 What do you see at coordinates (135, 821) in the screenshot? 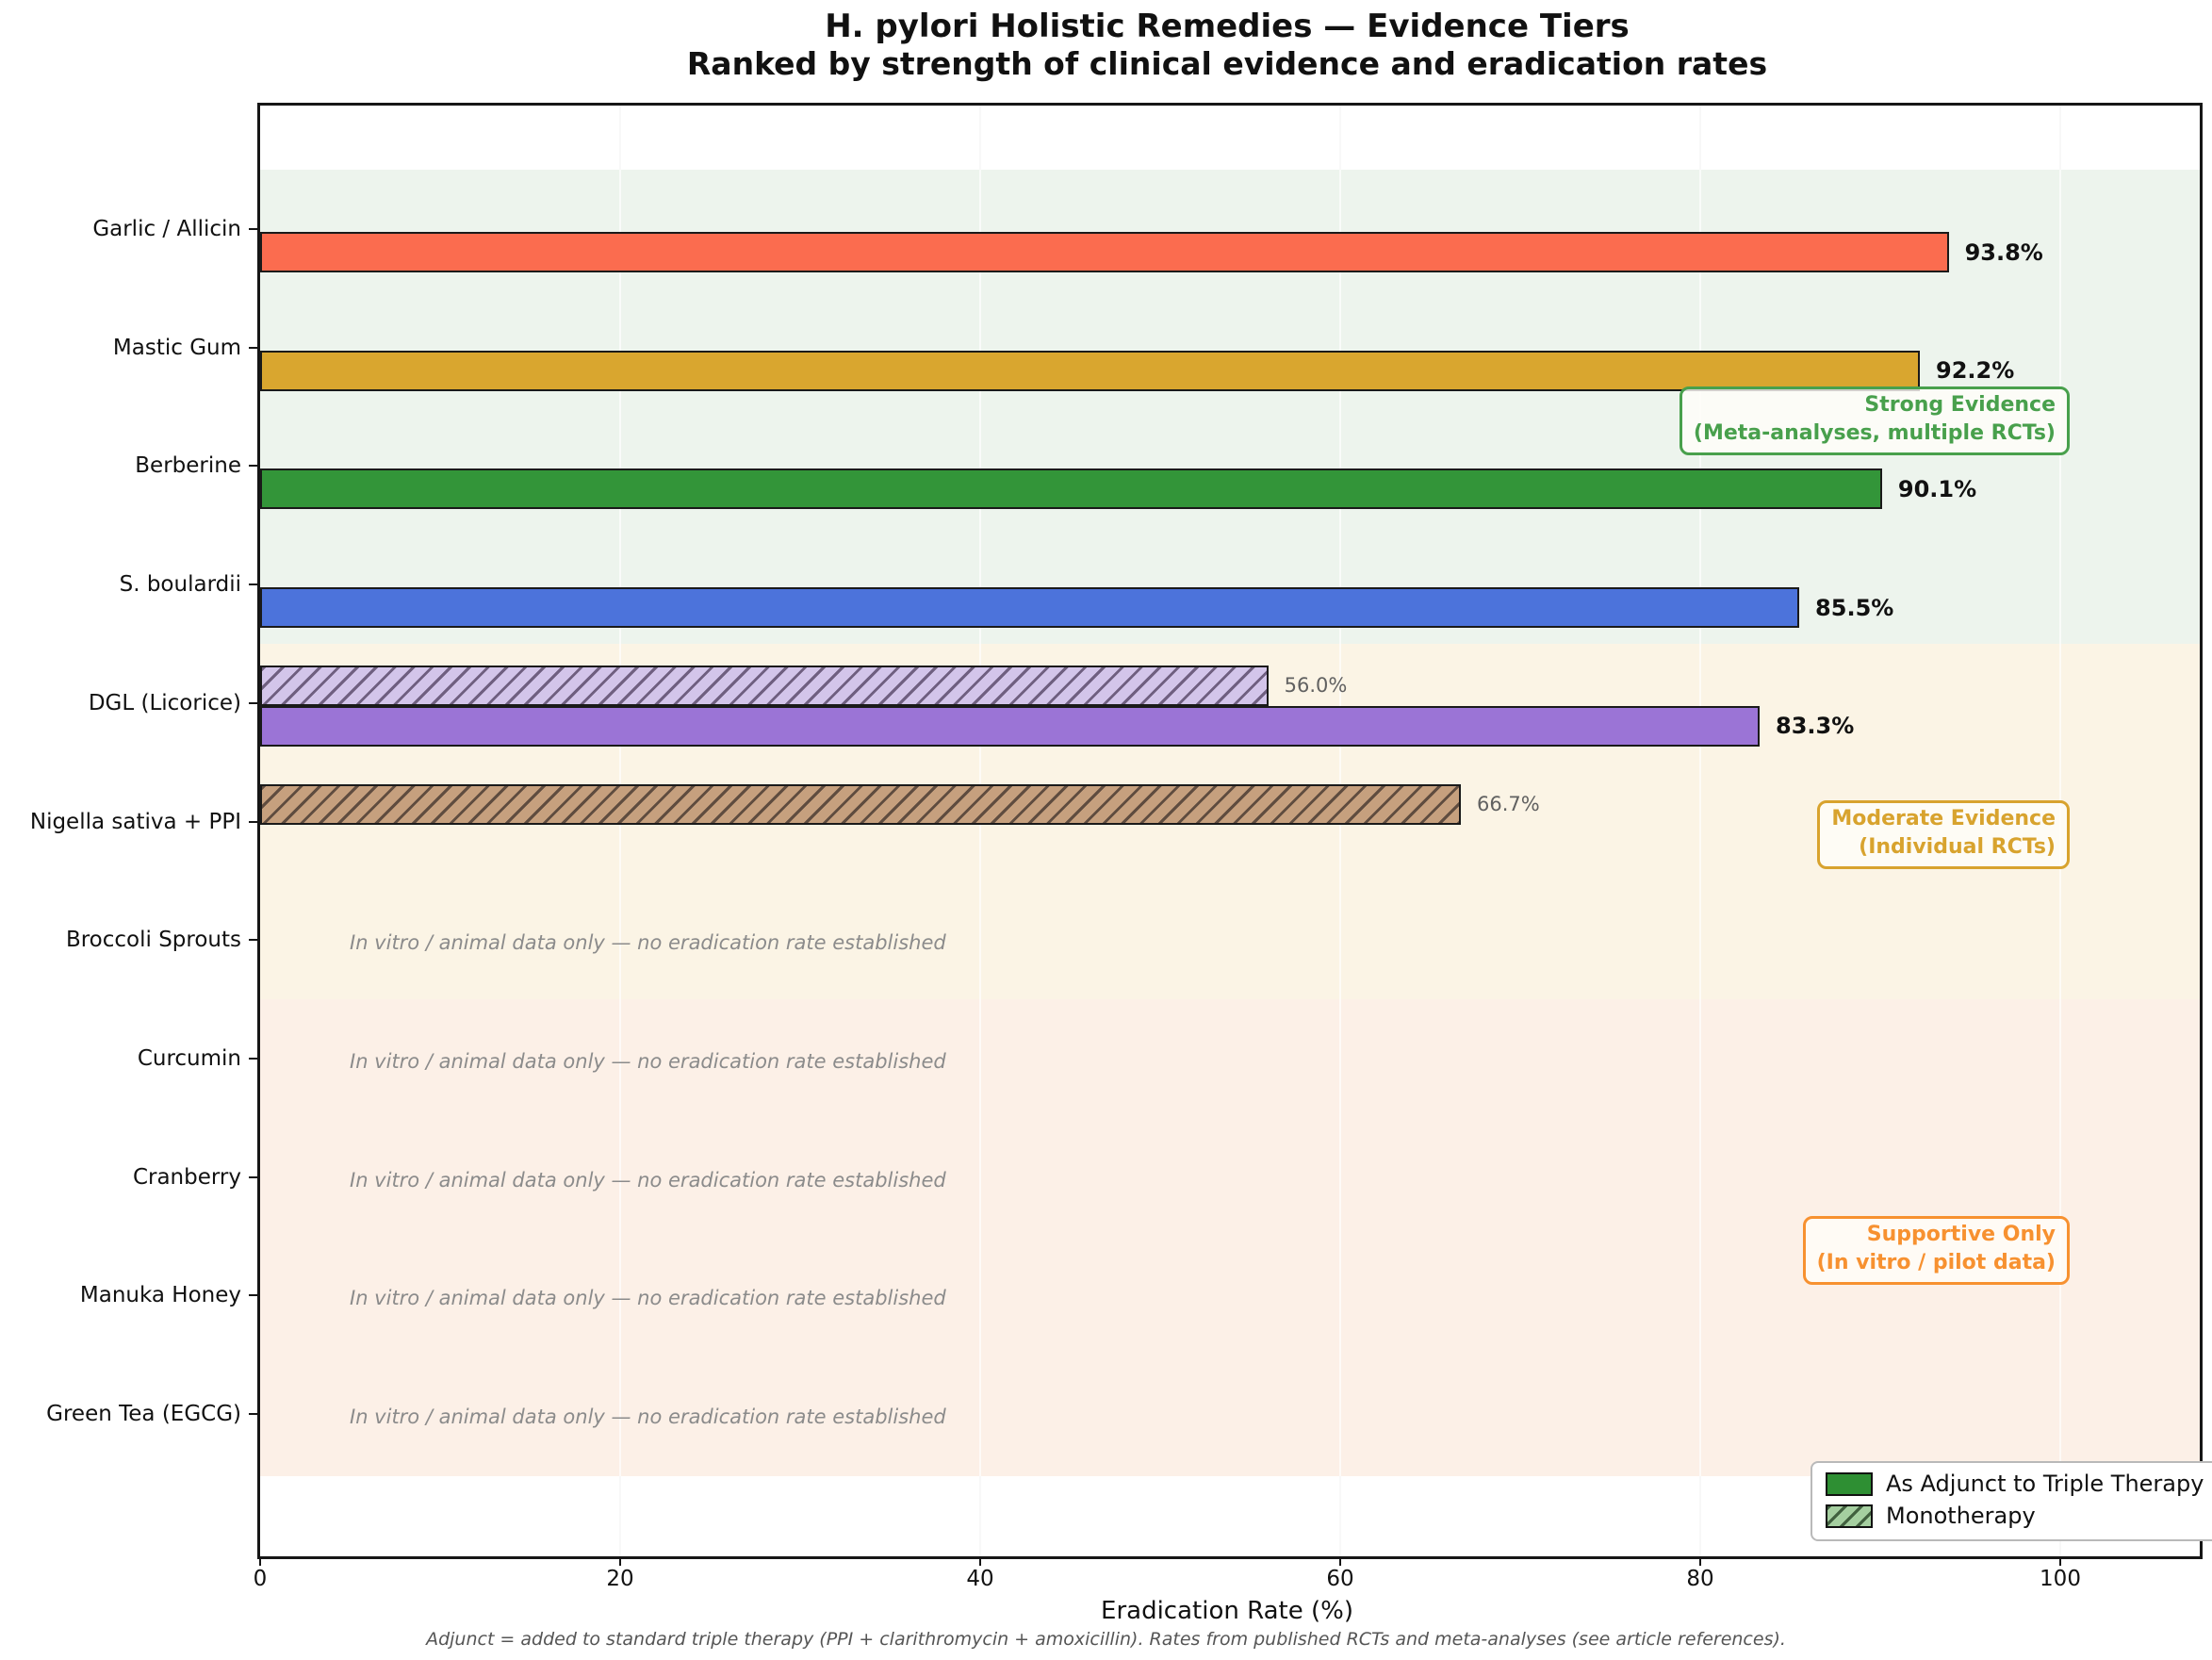
I see `category-label-nigella-sativa-ppi: Nigella sativa + PPI` at bounding box center [135, 821].